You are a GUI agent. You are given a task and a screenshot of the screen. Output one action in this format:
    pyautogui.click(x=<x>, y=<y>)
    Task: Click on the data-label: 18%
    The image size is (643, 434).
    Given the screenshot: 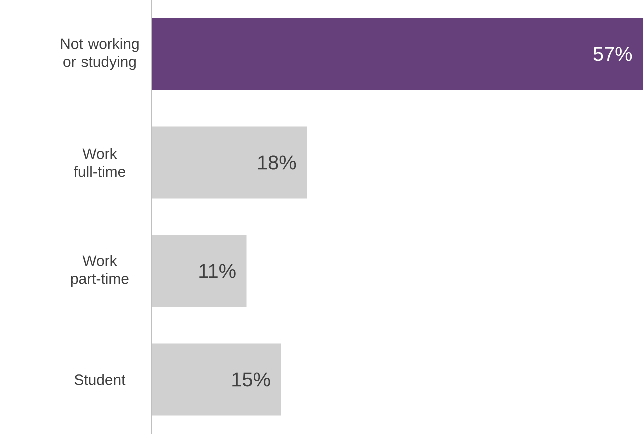 What is the action you would take?
    pyautogui.click(x=277, y=163)
    